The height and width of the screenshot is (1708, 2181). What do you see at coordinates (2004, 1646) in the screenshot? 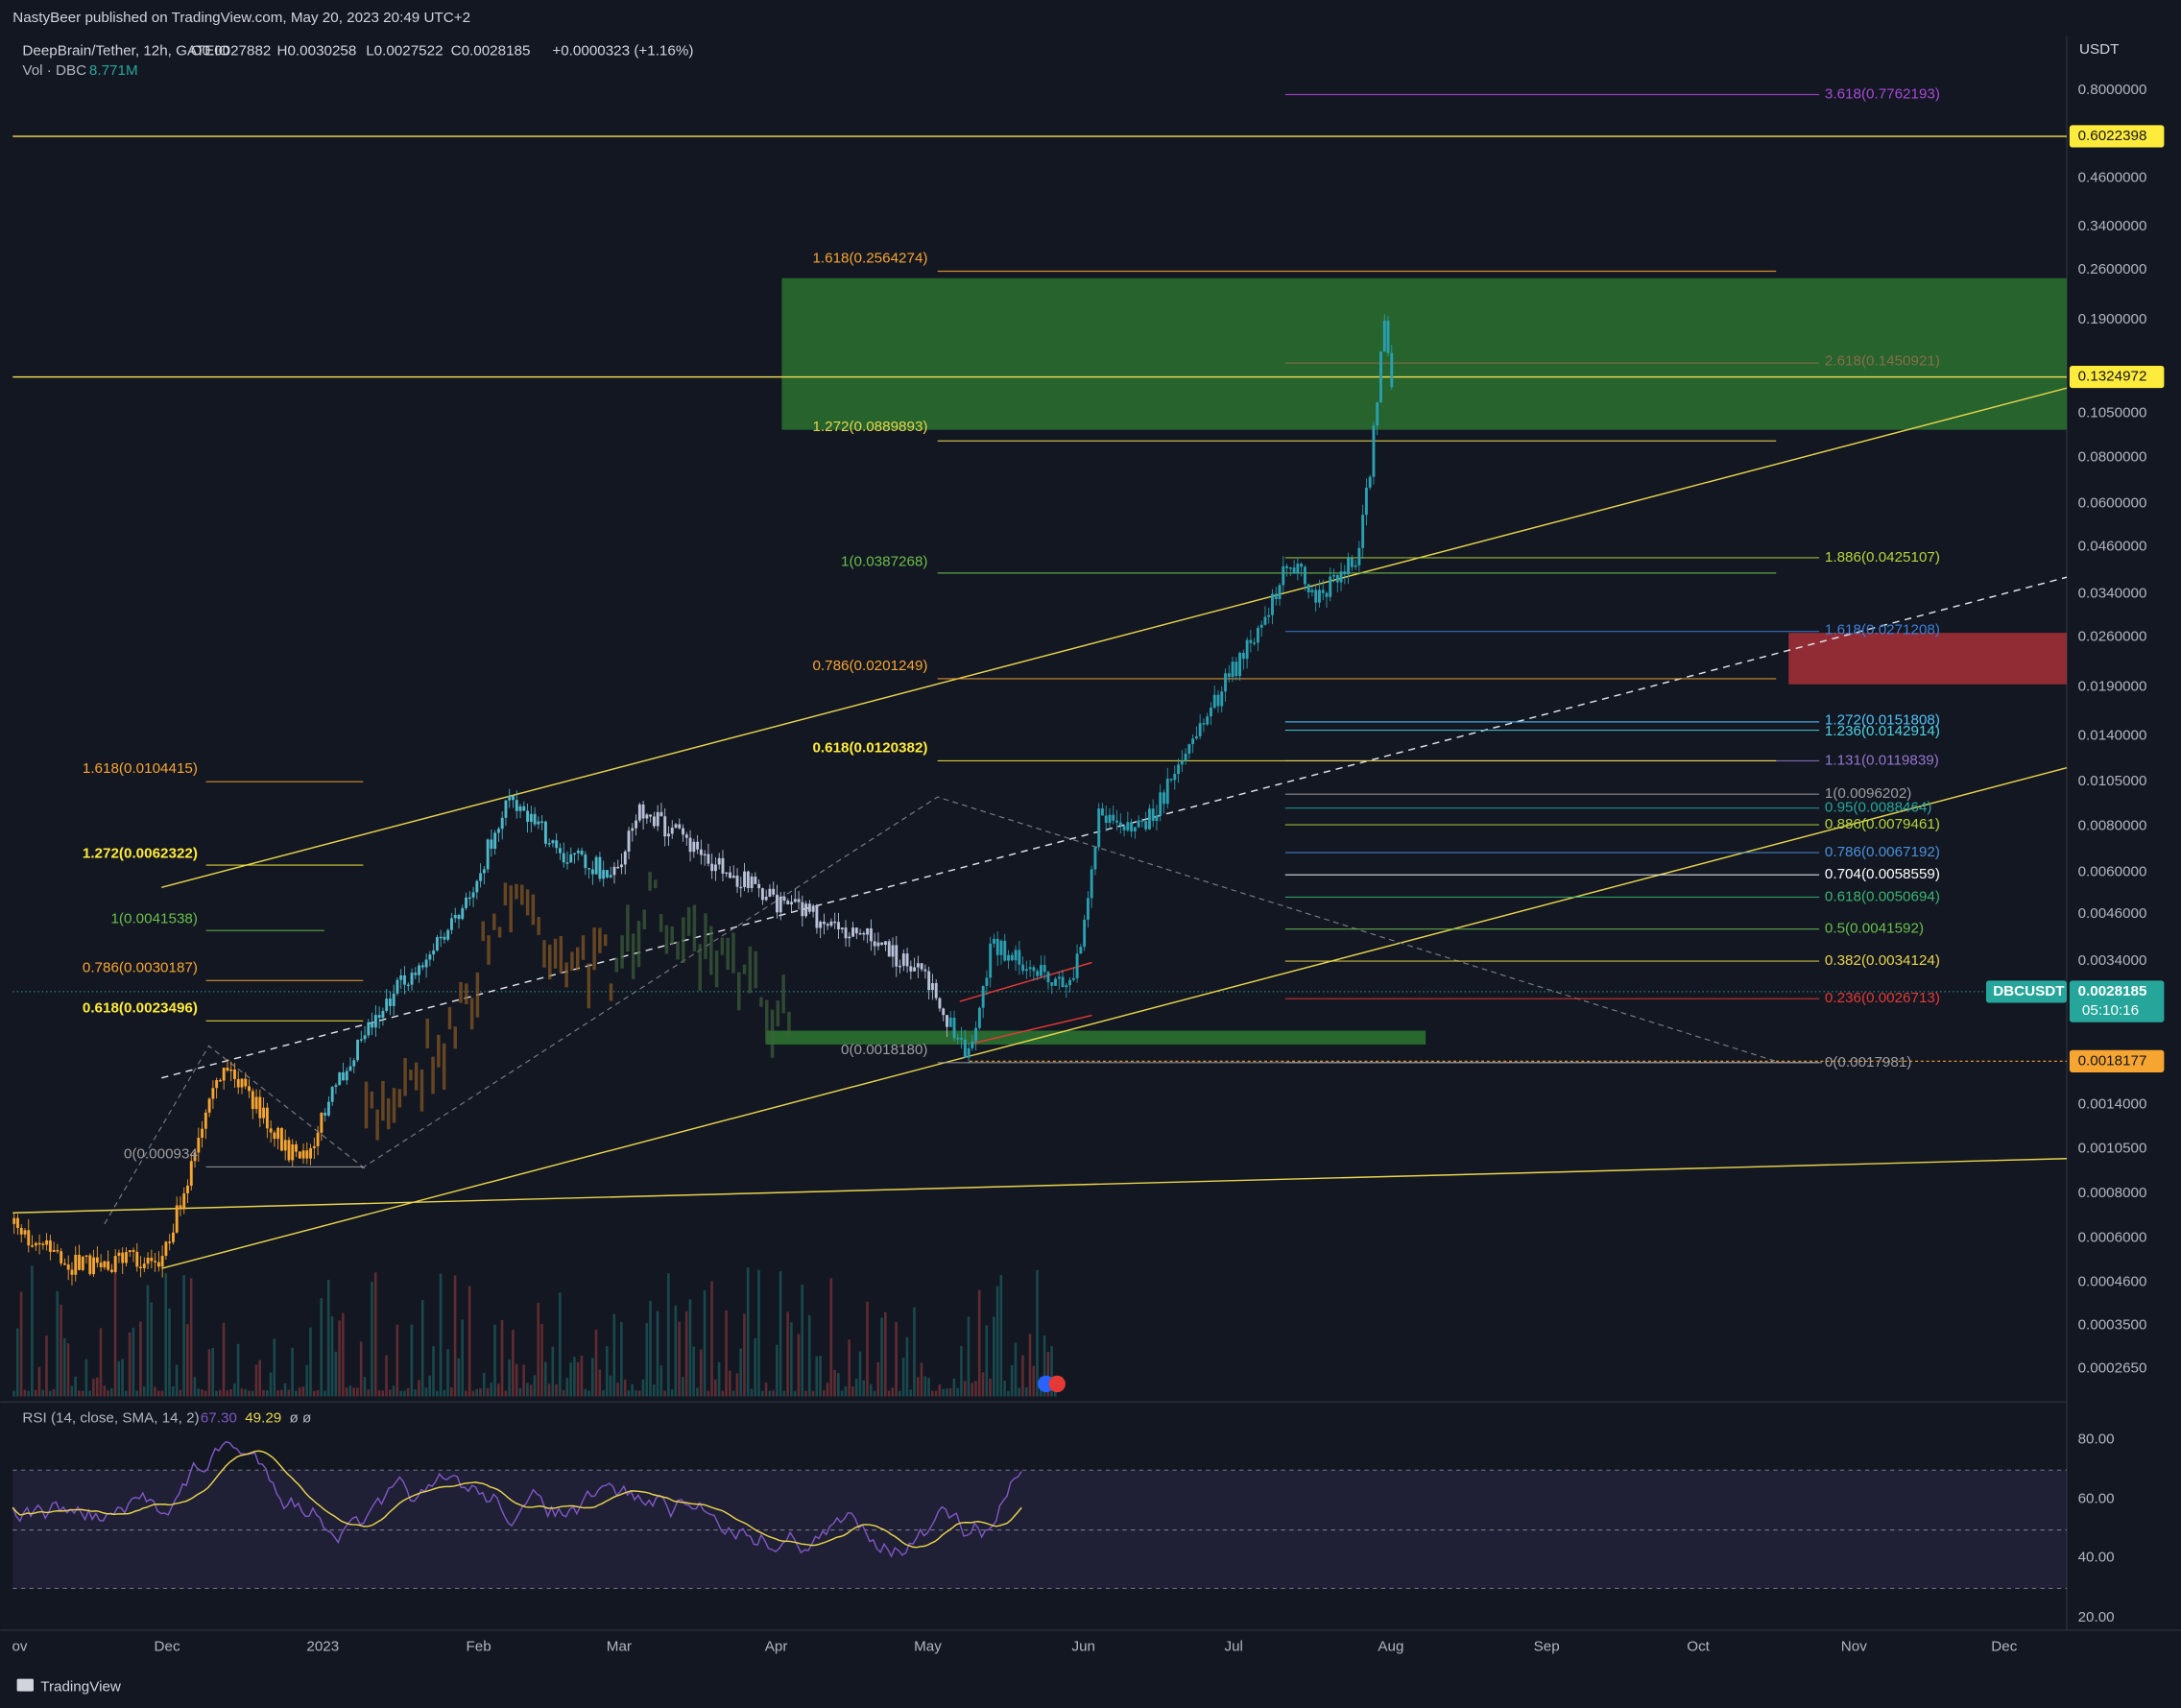
I see `time-label: Dec` at bounding box center [2004, 1646].